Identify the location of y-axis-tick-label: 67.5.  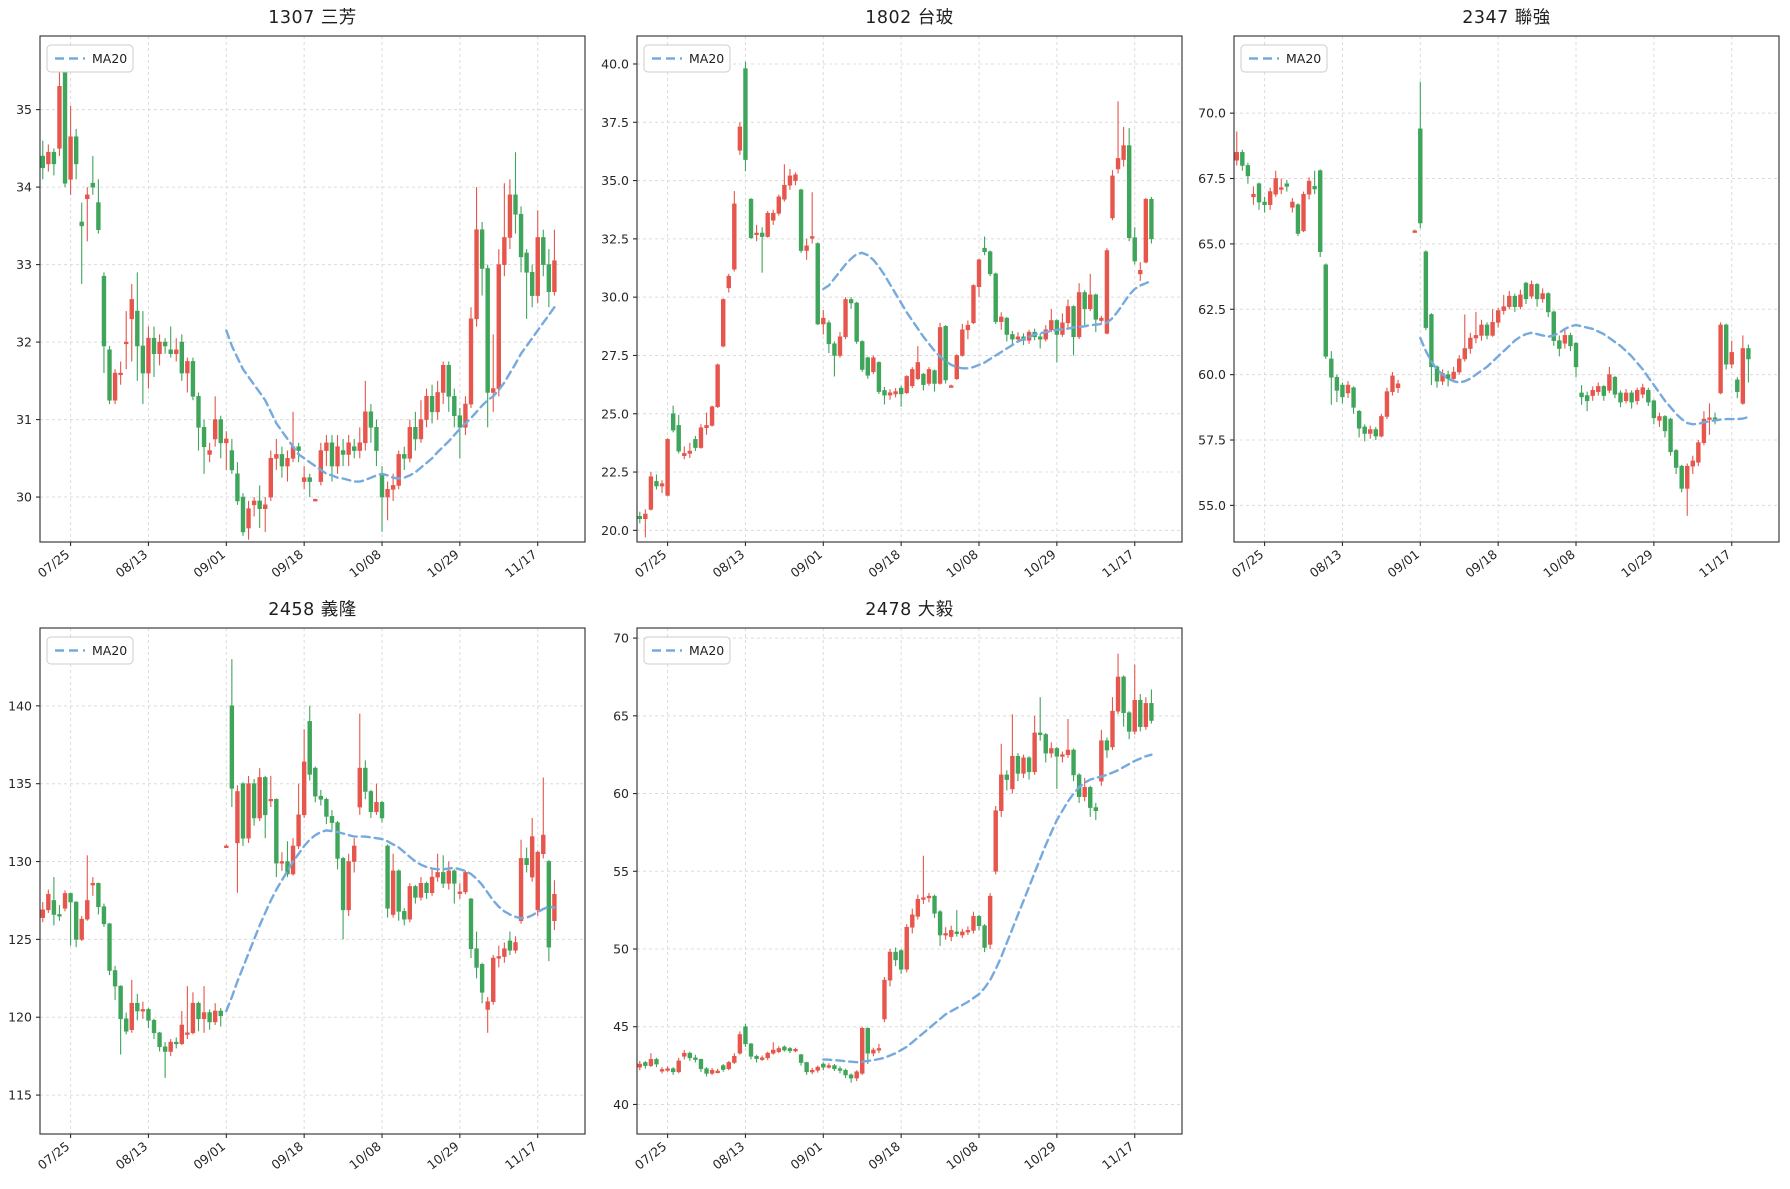
(1212, 178).